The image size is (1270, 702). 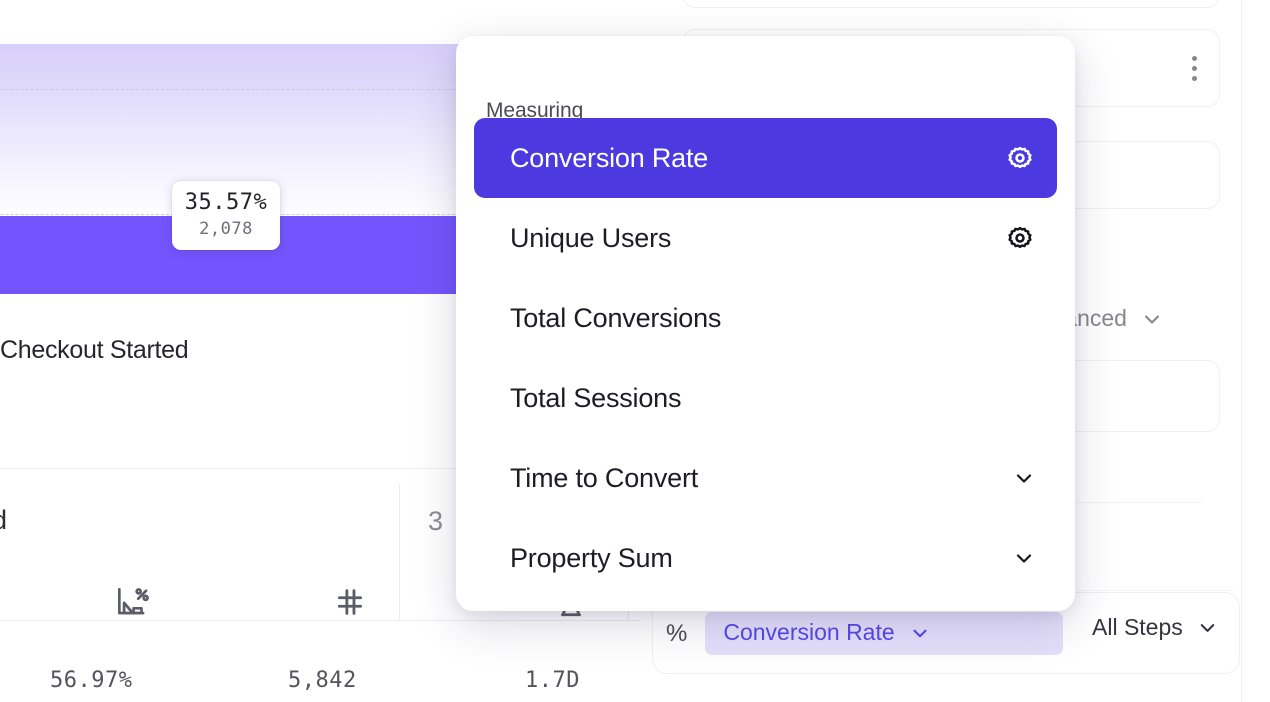 I want to click on all-steps-label: All Steps, so click(x=1137, y=627).